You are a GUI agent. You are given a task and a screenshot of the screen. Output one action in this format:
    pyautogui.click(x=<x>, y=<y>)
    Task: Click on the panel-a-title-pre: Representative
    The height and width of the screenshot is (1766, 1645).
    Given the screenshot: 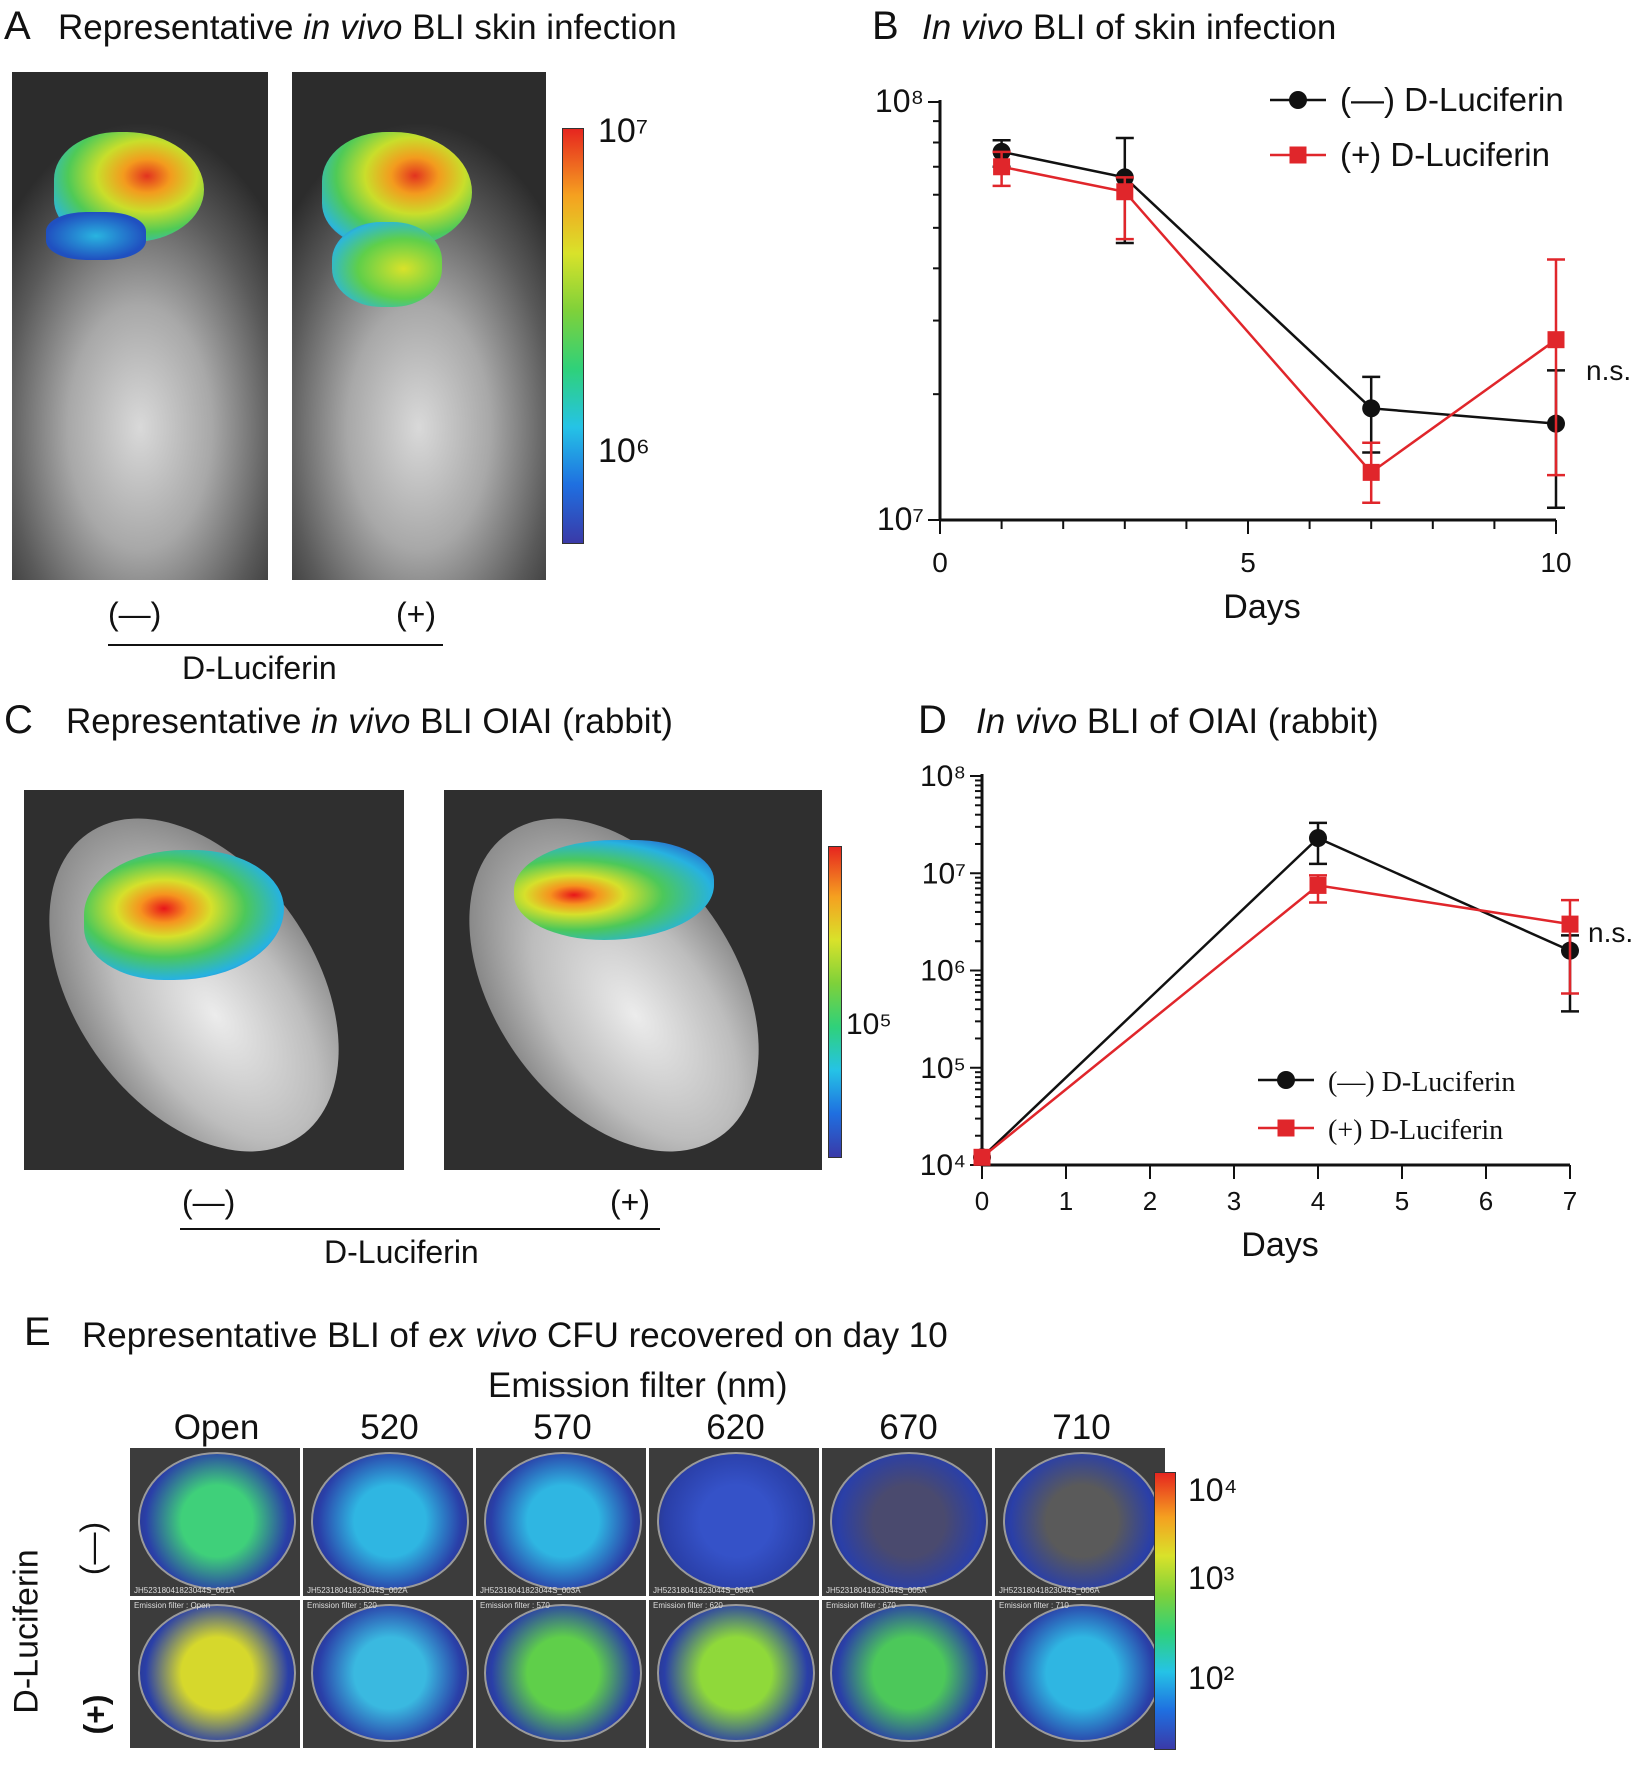 What is the action you would take?
    pyautogui.click(x=181, y=27)
    